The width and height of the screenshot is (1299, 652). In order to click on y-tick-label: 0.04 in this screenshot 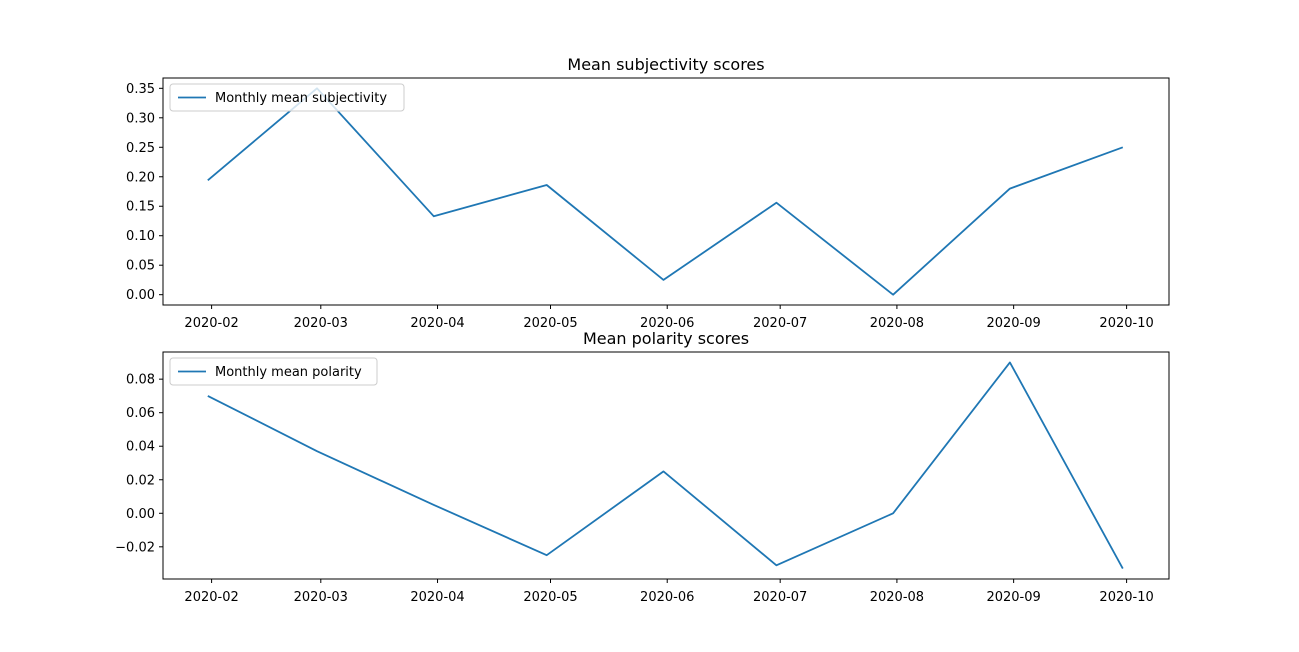, I will do `click(140, 447)`.